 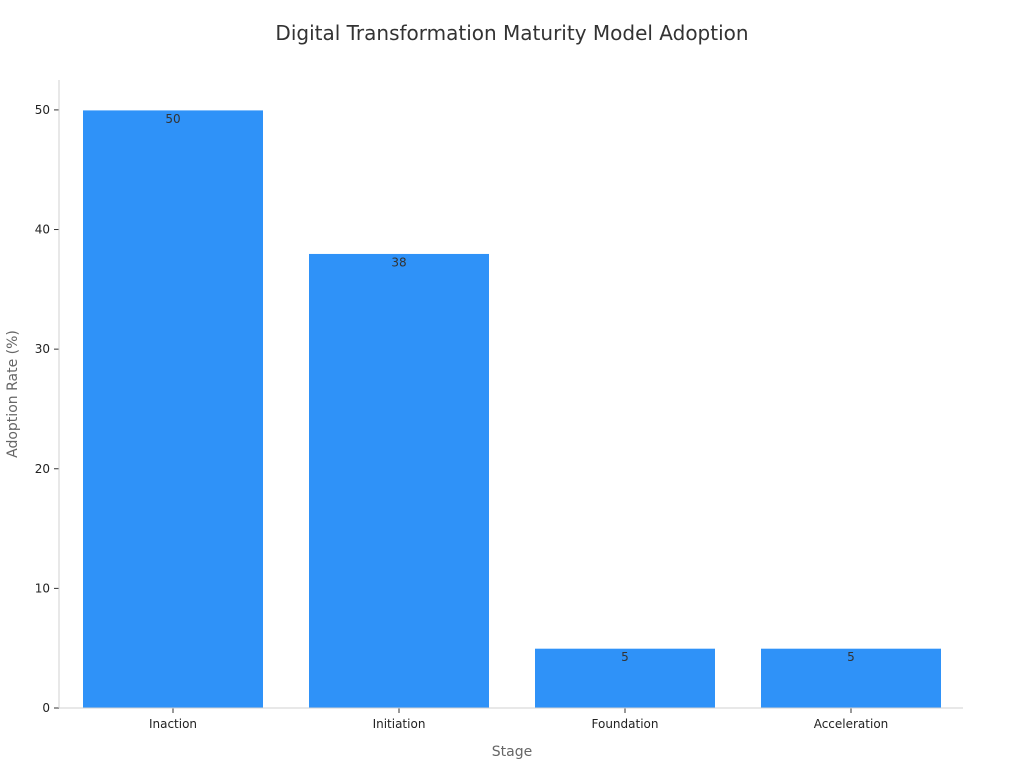 I want to click on x-axis-label: Stage, so click(x=512, y=752).